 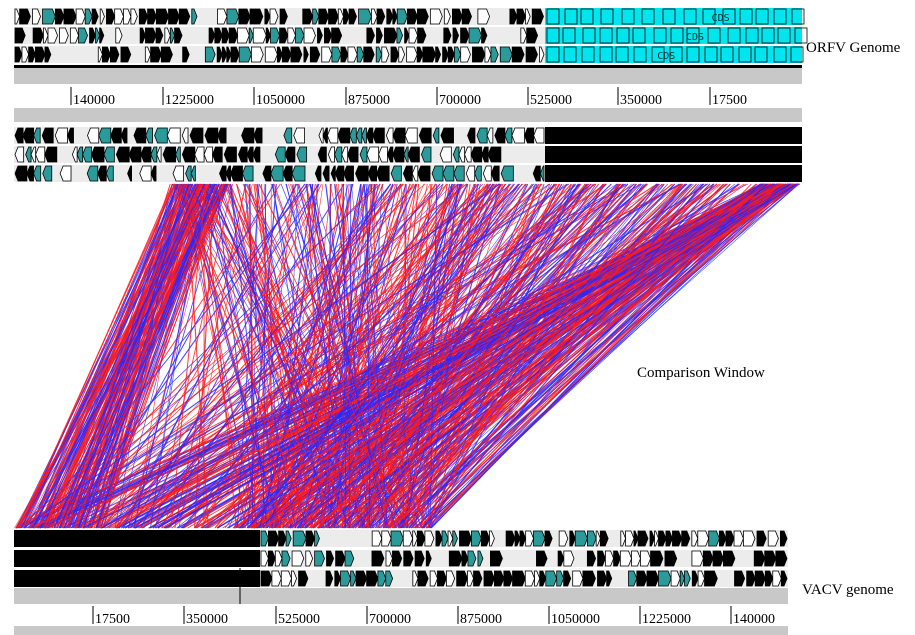 I want to click on cds-region, so click(x=673, y=35).